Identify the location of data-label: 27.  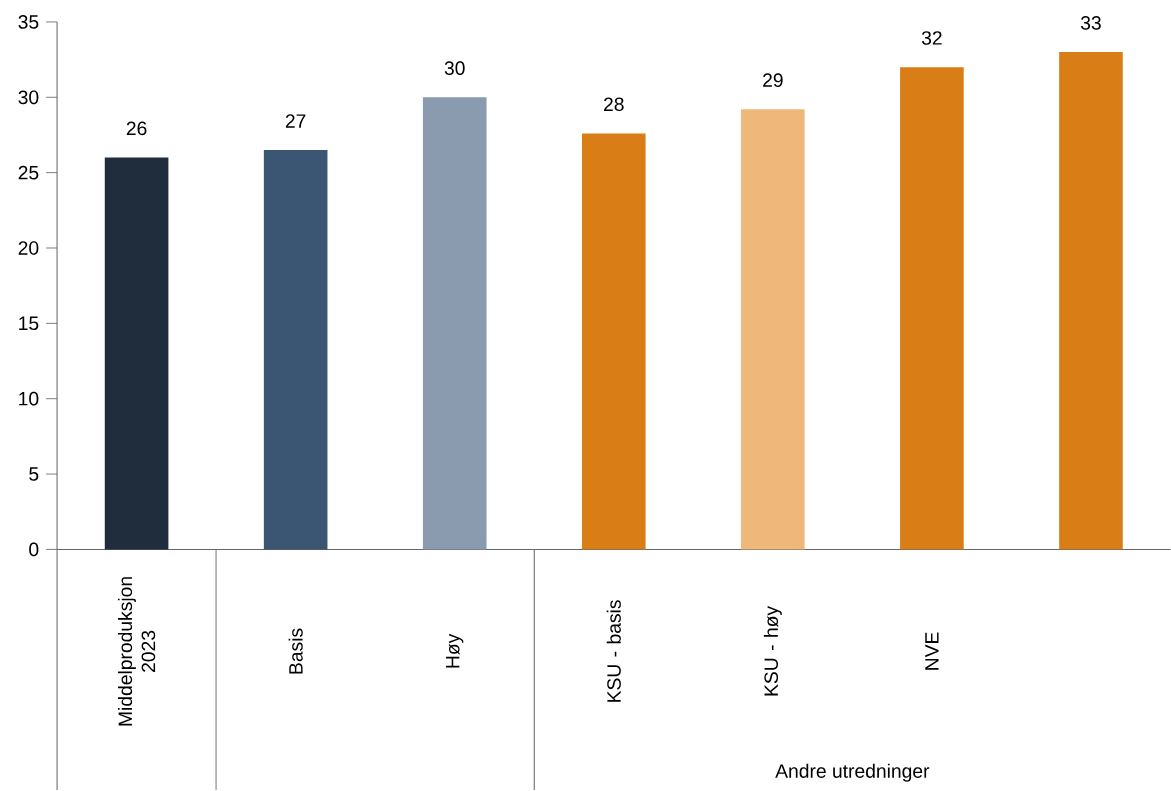
(295, 121).